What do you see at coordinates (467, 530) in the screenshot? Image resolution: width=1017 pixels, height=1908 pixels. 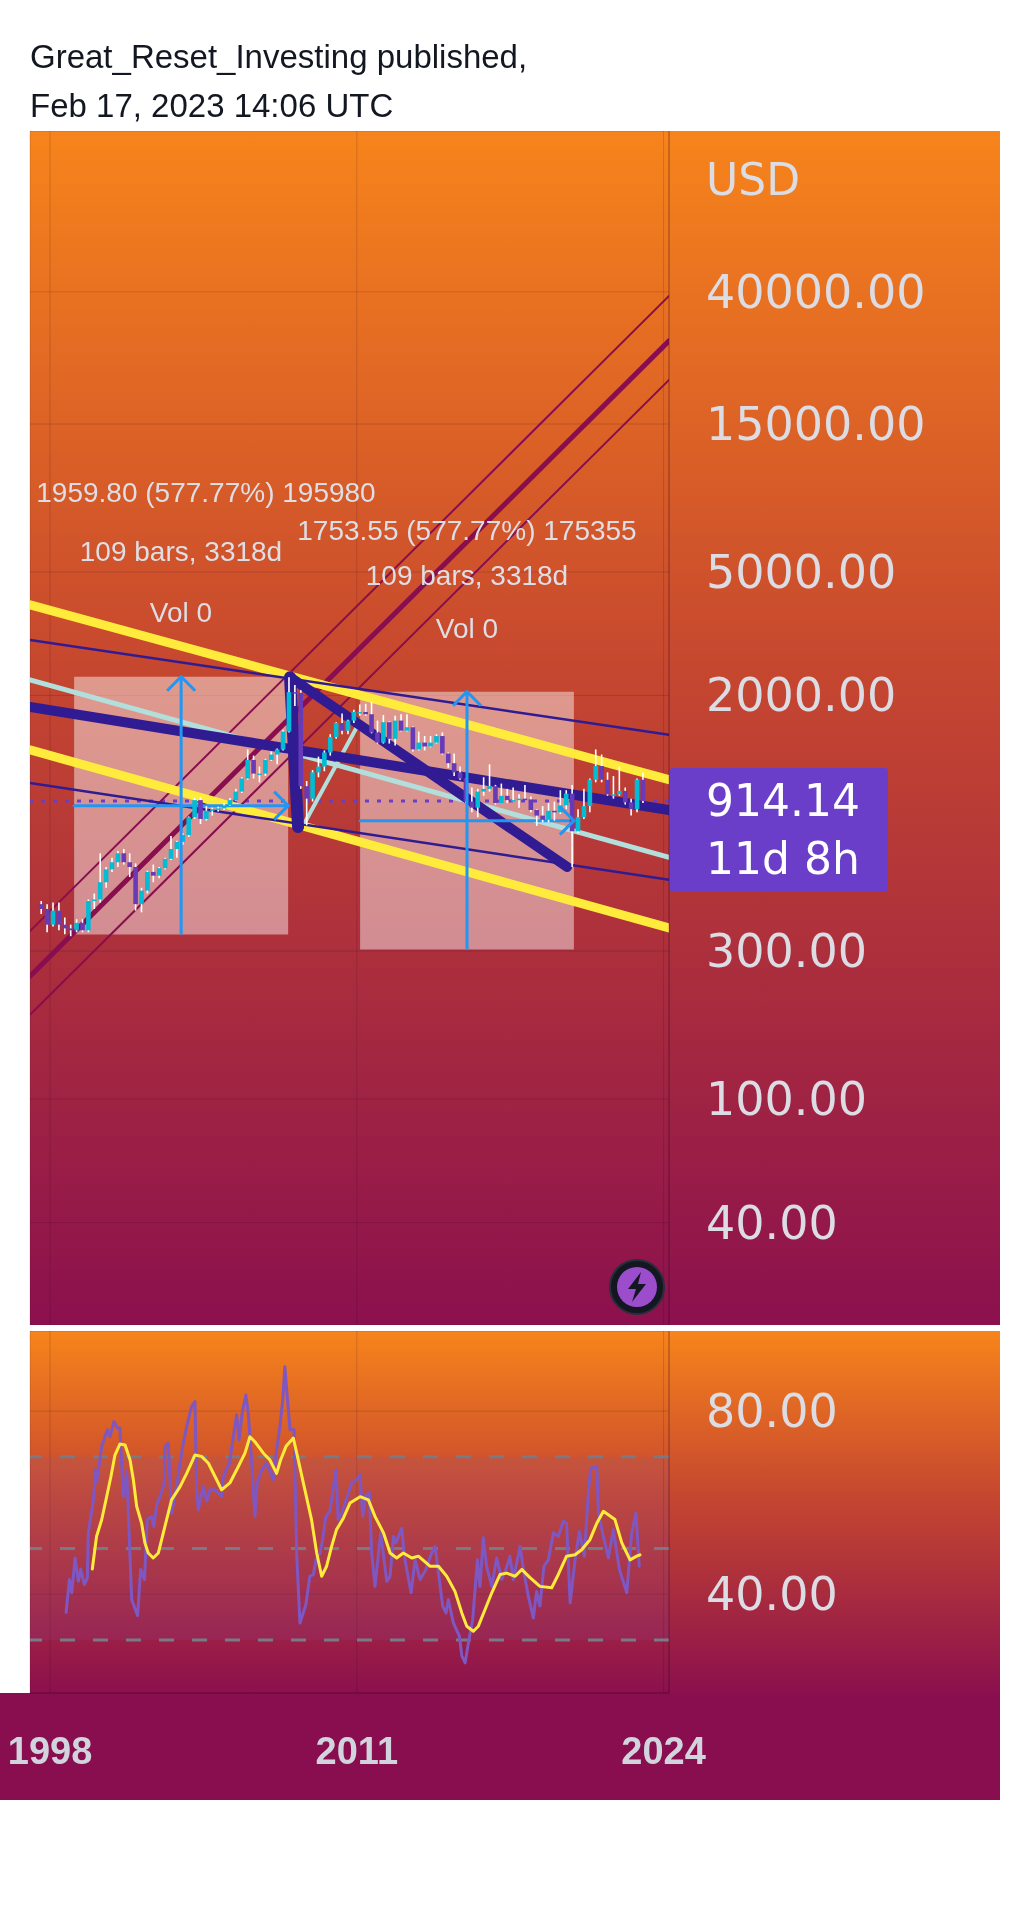 I see `annotation: 1753.55 (577.77%) 175355` at bounding box center [467, 530].